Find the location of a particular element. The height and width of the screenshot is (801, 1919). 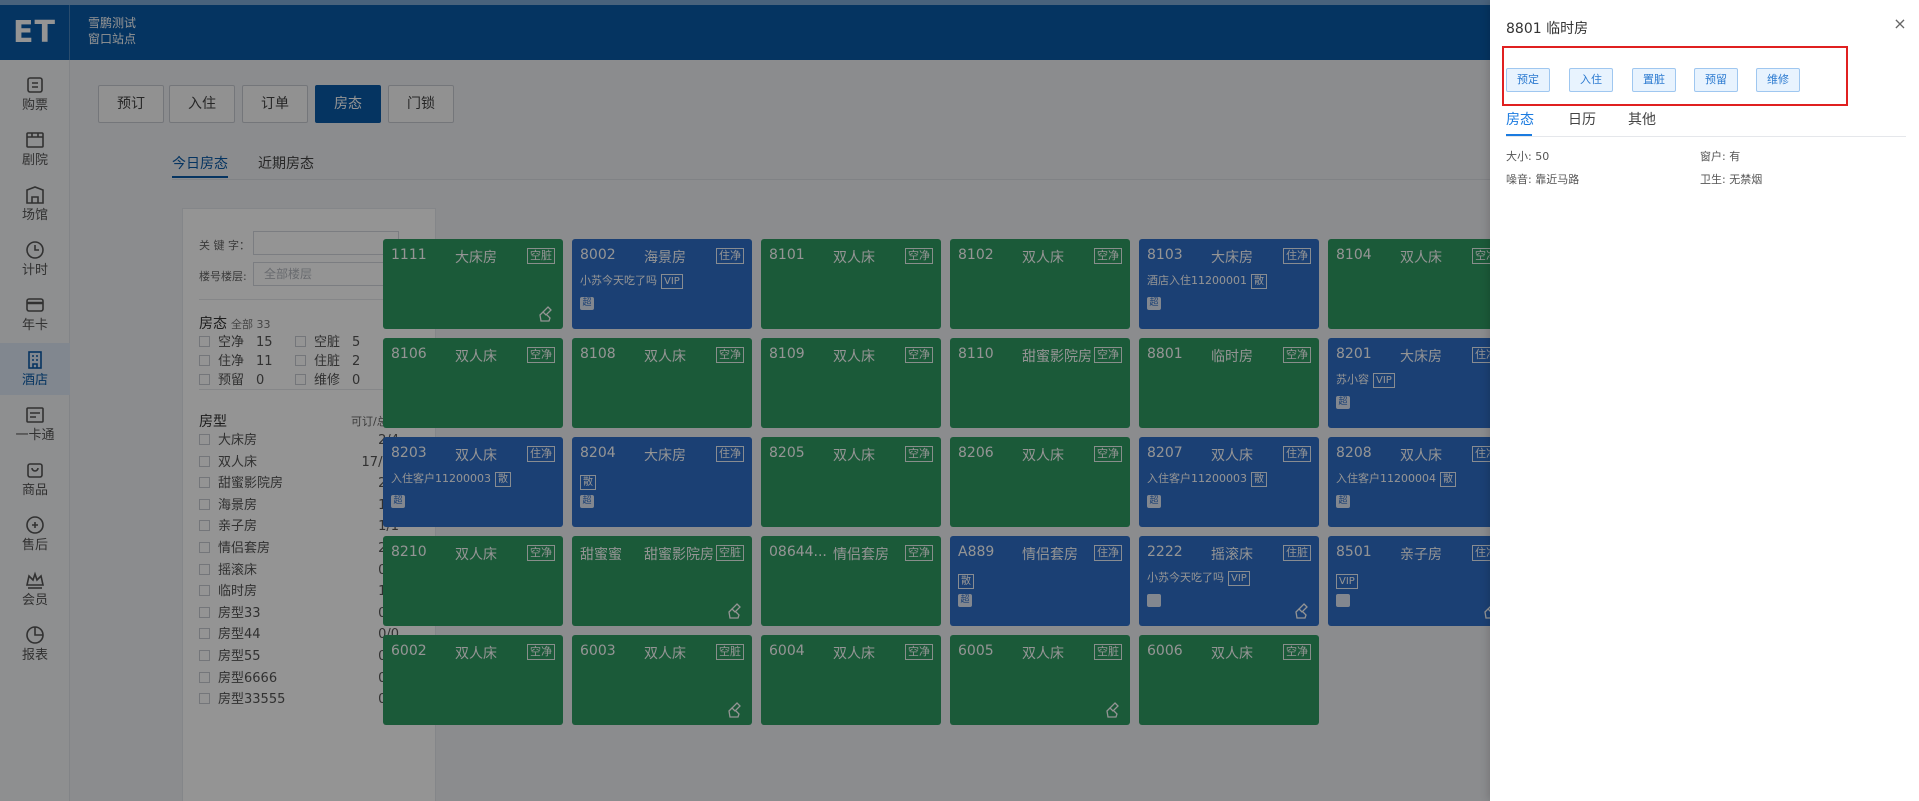

sidebar-item-0: 购票 is located at coordinates (35, 94).